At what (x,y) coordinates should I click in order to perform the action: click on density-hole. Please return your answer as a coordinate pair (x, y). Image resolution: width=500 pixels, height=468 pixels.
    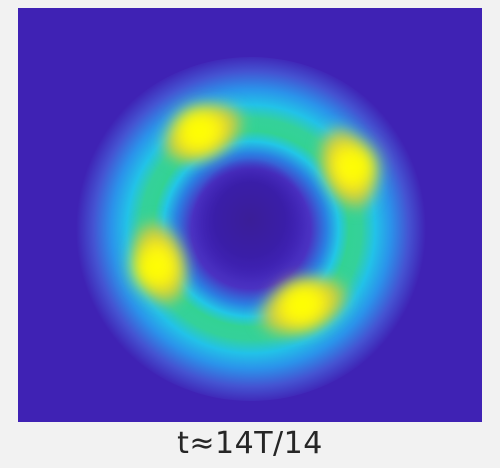
    Looking at the image, I should click on (250, 220).